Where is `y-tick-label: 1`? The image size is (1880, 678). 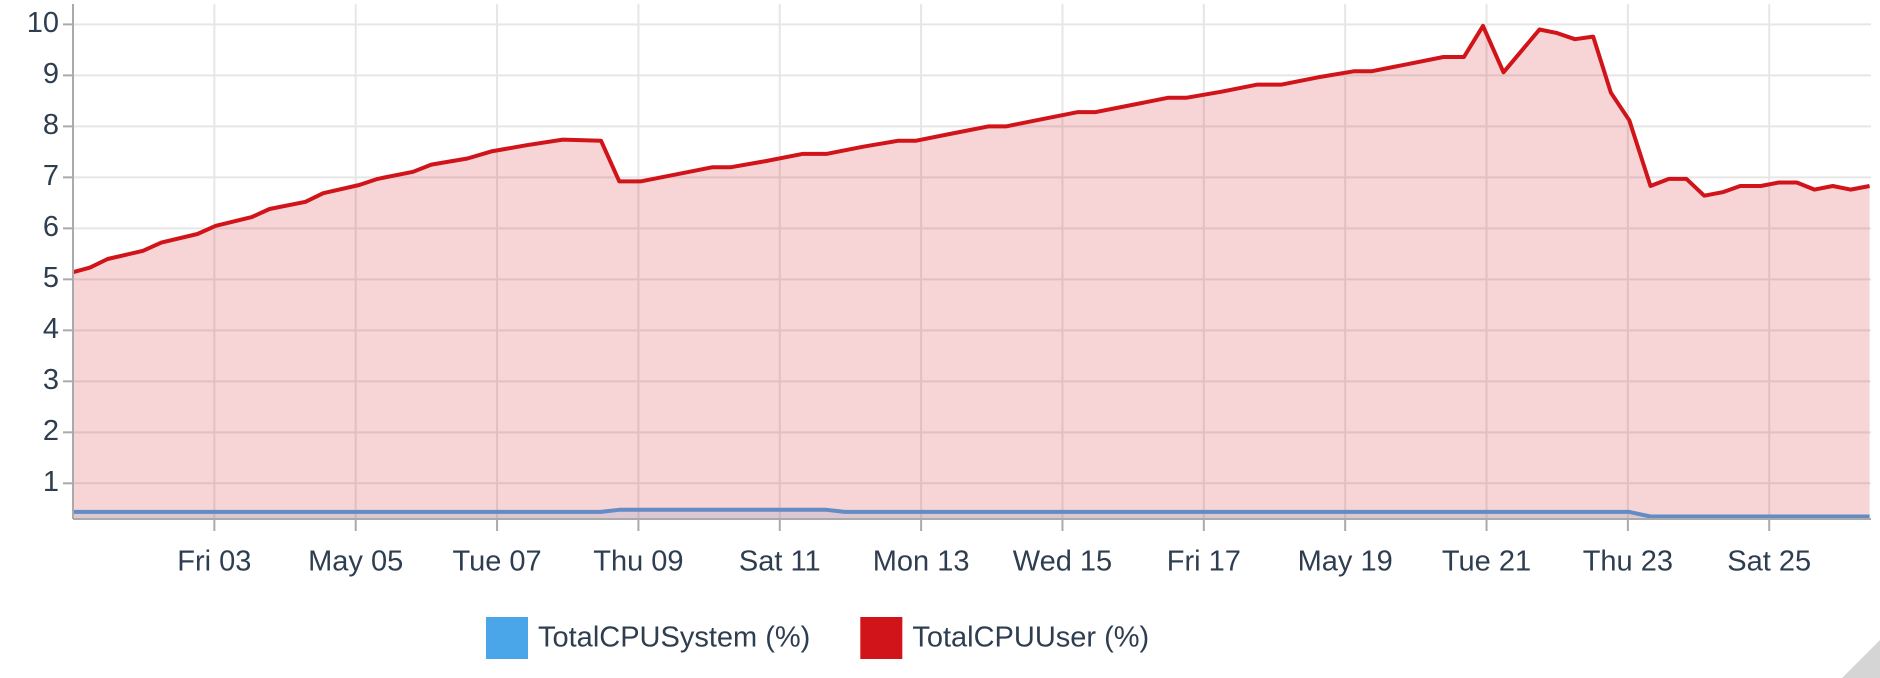 y-tick-label: 1 is located at coordinates (51, 482).